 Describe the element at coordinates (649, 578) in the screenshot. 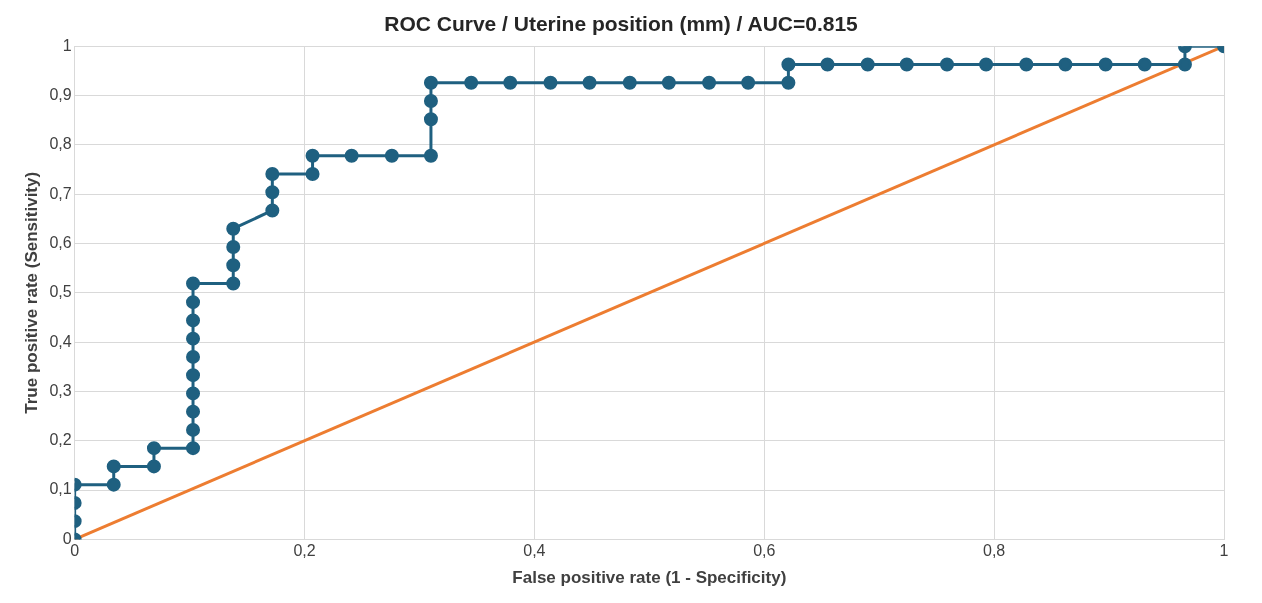

I see `x-axis-title: False positive rate (1 - Specificity)` at that location.